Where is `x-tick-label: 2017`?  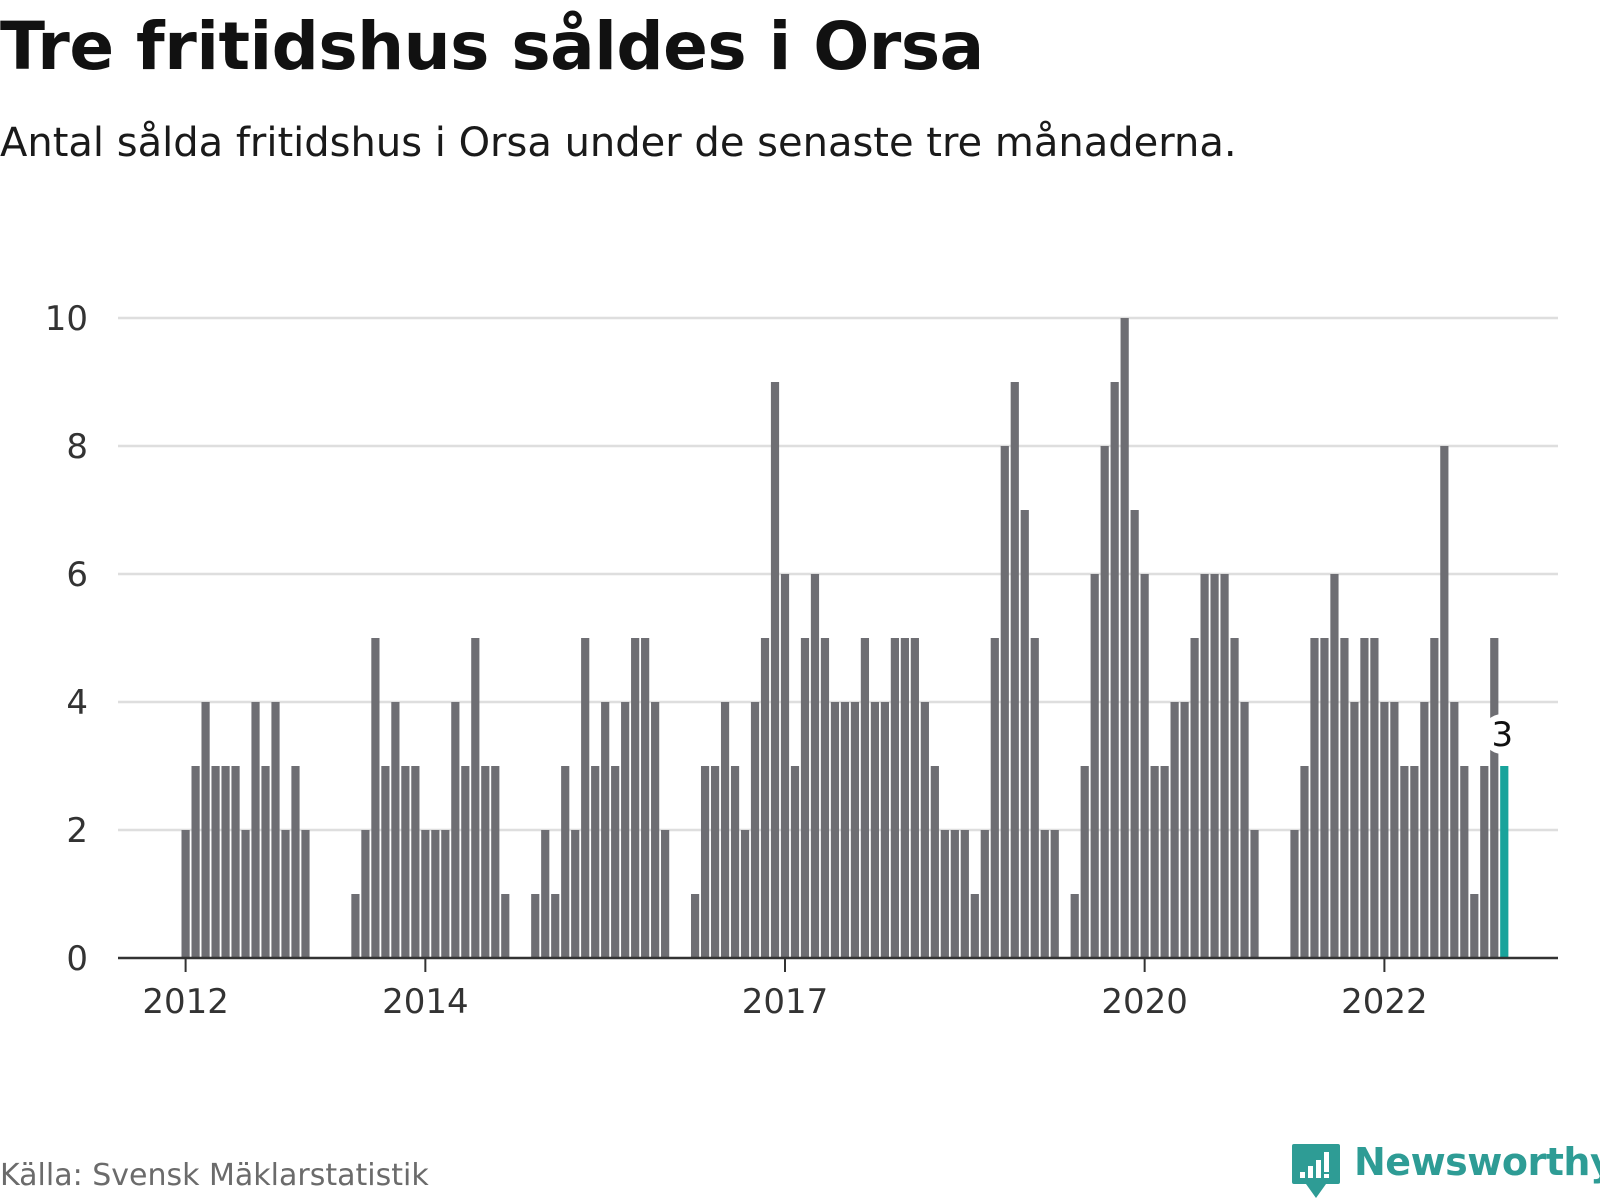 x-tick-label: 2017 is located at coordinates (785, 1002).